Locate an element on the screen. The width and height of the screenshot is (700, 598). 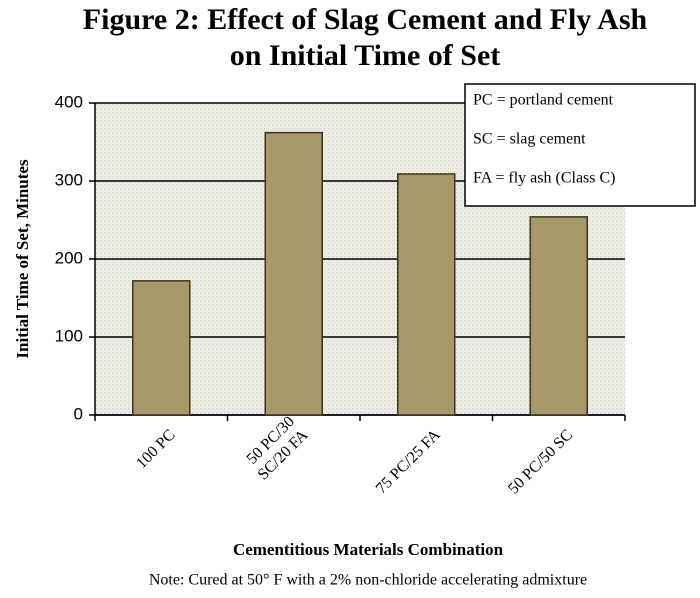
legend-note: FA = fly ash (Class C) is located at coordinates (544, 178).